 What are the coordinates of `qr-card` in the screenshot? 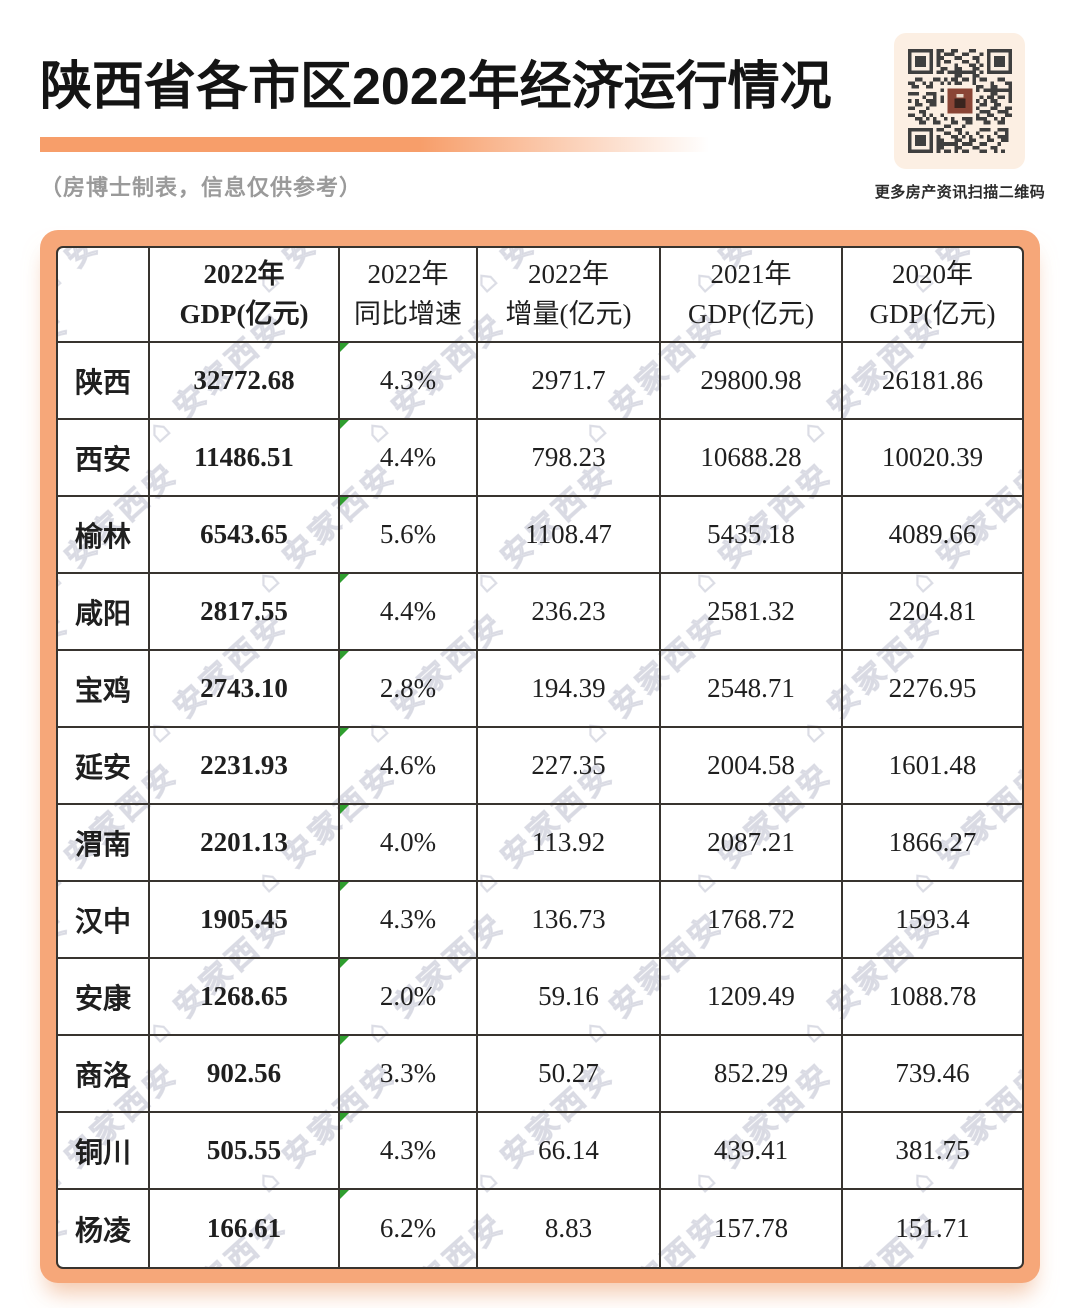 It's located at (959, 101).